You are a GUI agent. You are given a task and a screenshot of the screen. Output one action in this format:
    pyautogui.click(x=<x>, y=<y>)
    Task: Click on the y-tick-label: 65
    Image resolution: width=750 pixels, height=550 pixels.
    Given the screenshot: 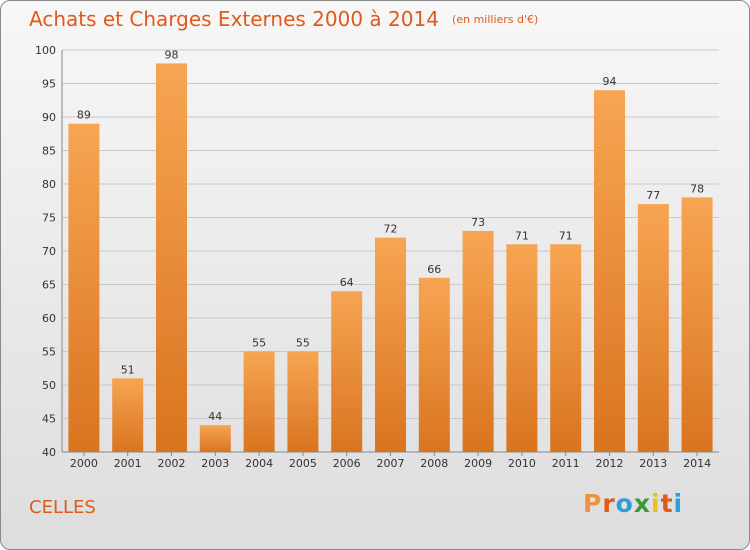 What is the action you would take?
    pyautogui.click(x=49, y=285)
    